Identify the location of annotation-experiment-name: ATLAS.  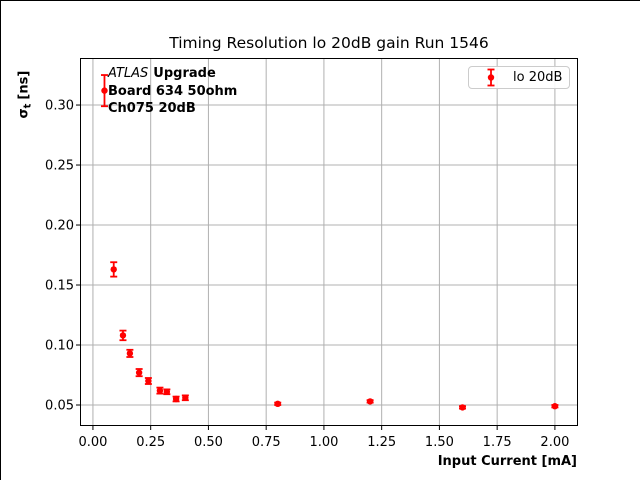
(128, 73).